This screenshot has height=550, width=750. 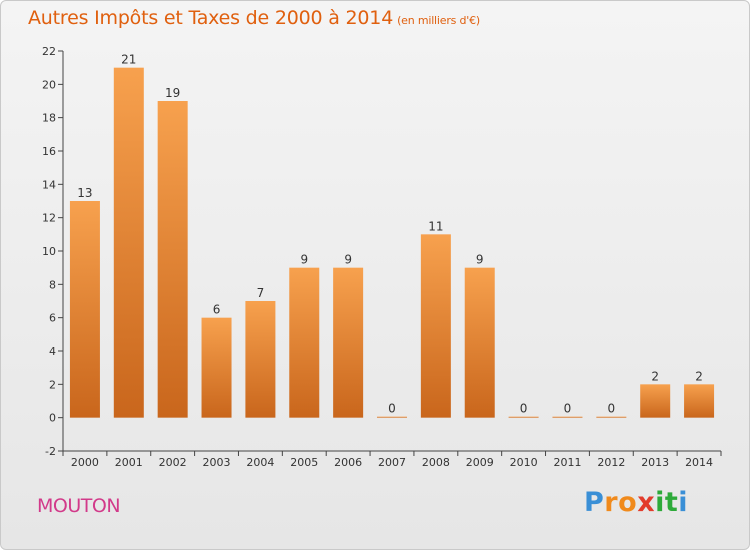 I want to click on y-tick-label: 18, so click(x=49, y=118).